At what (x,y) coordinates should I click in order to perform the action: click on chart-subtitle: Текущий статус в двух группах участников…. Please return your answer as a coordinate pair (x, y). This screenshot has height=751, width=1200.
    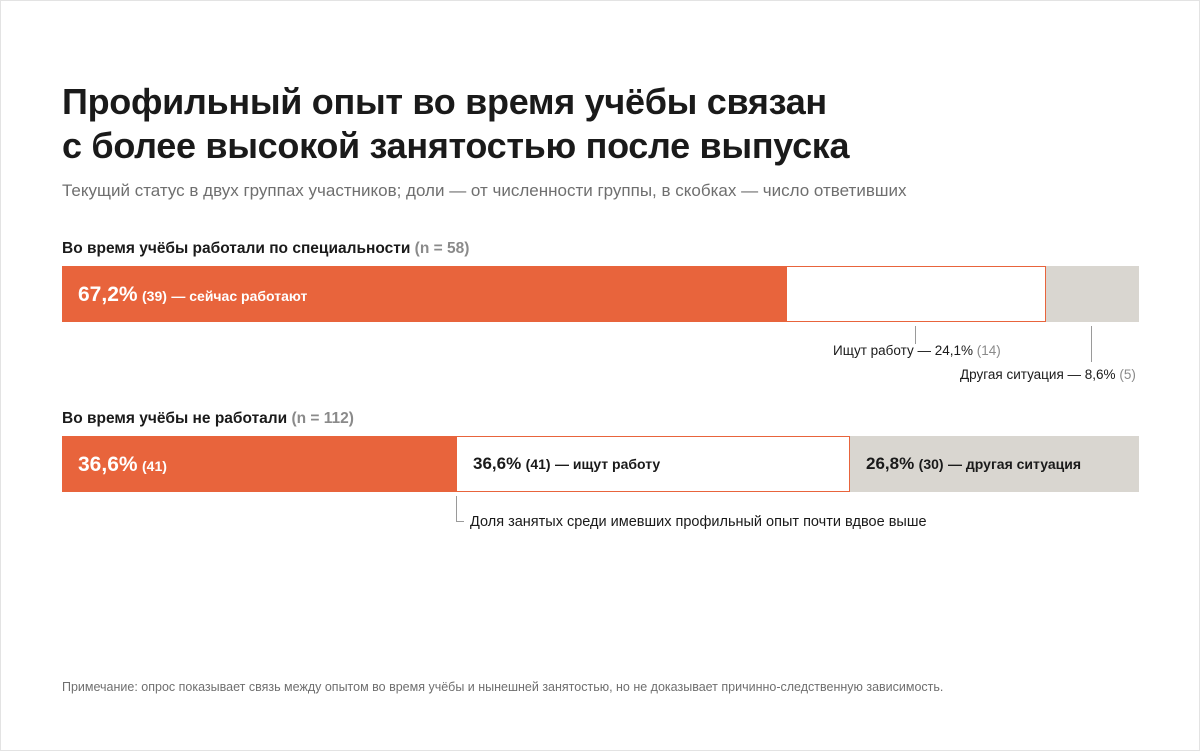
    Looking at the image, I should click on (484, 190).